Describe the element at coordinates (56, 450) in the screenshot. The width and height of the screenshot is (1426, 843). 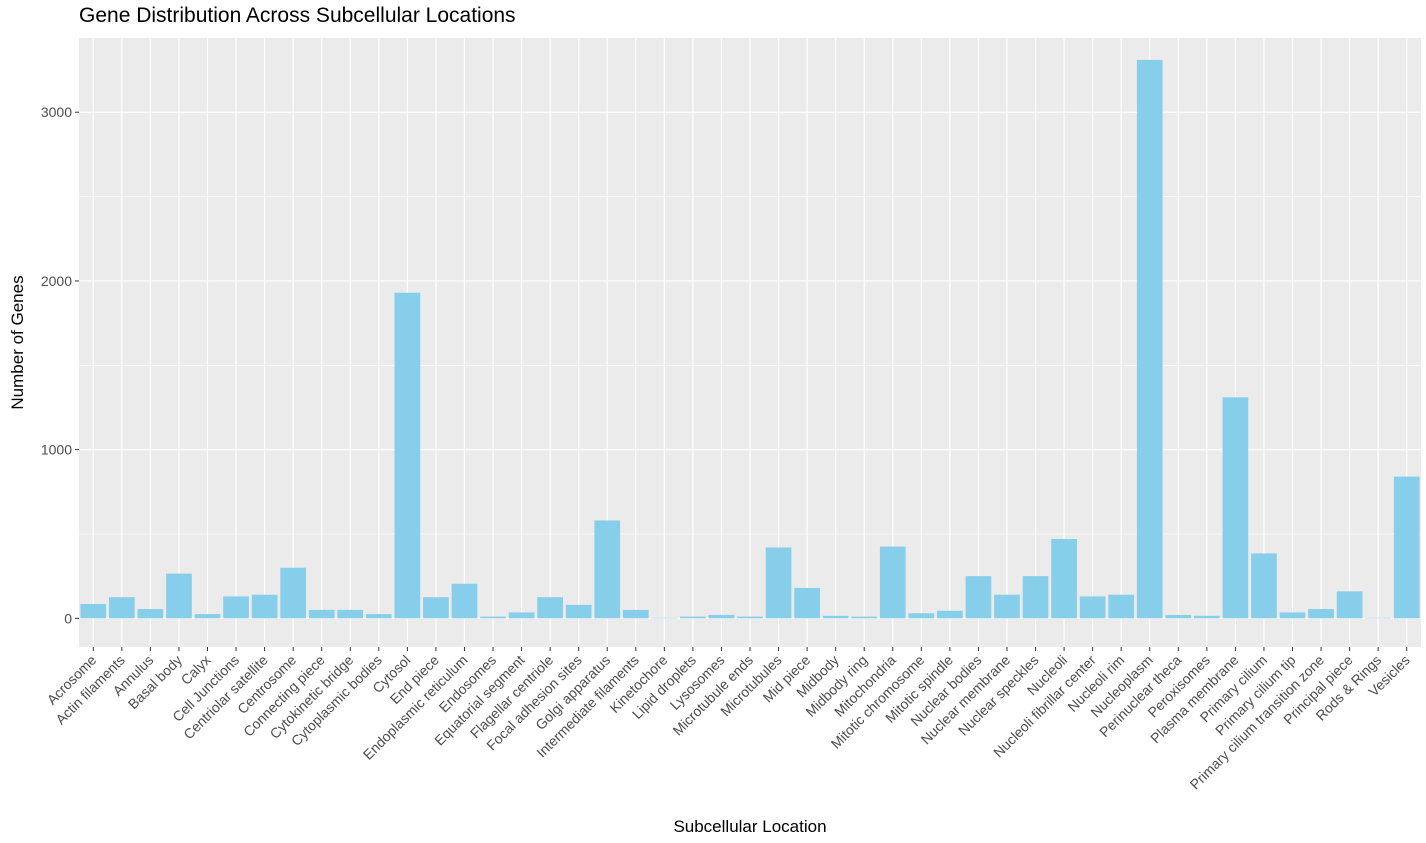
I see `y-tick-label: 1000` at that location.